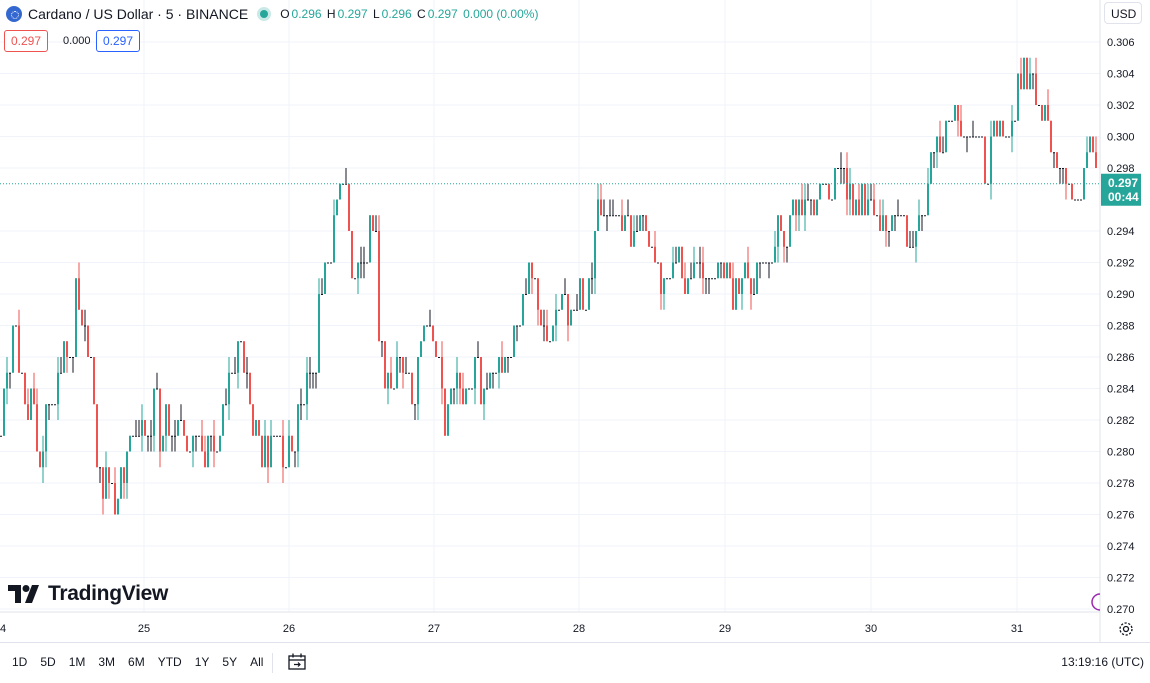 This screenshot has width=1150, height=683. Describe the element at coordinates (26, 41) in the screenshot. I see `sell-button: 0.297` at that location.